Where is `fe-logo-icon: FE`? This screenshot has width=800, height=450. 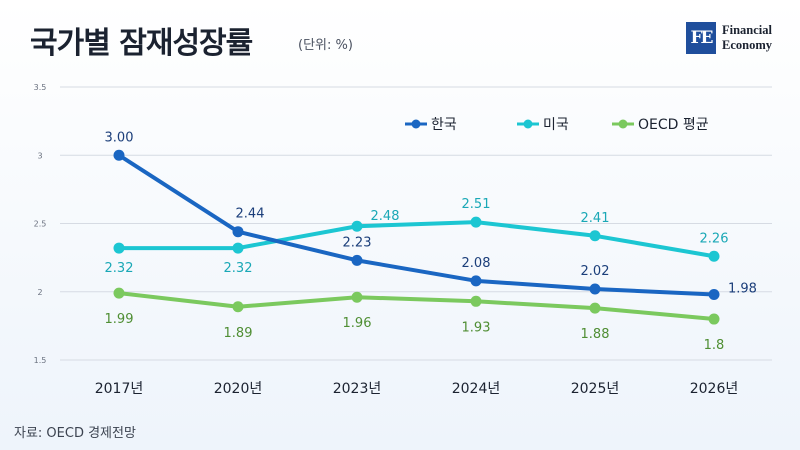
fe-logo-icon: FE is located at coordinates (701, 38).